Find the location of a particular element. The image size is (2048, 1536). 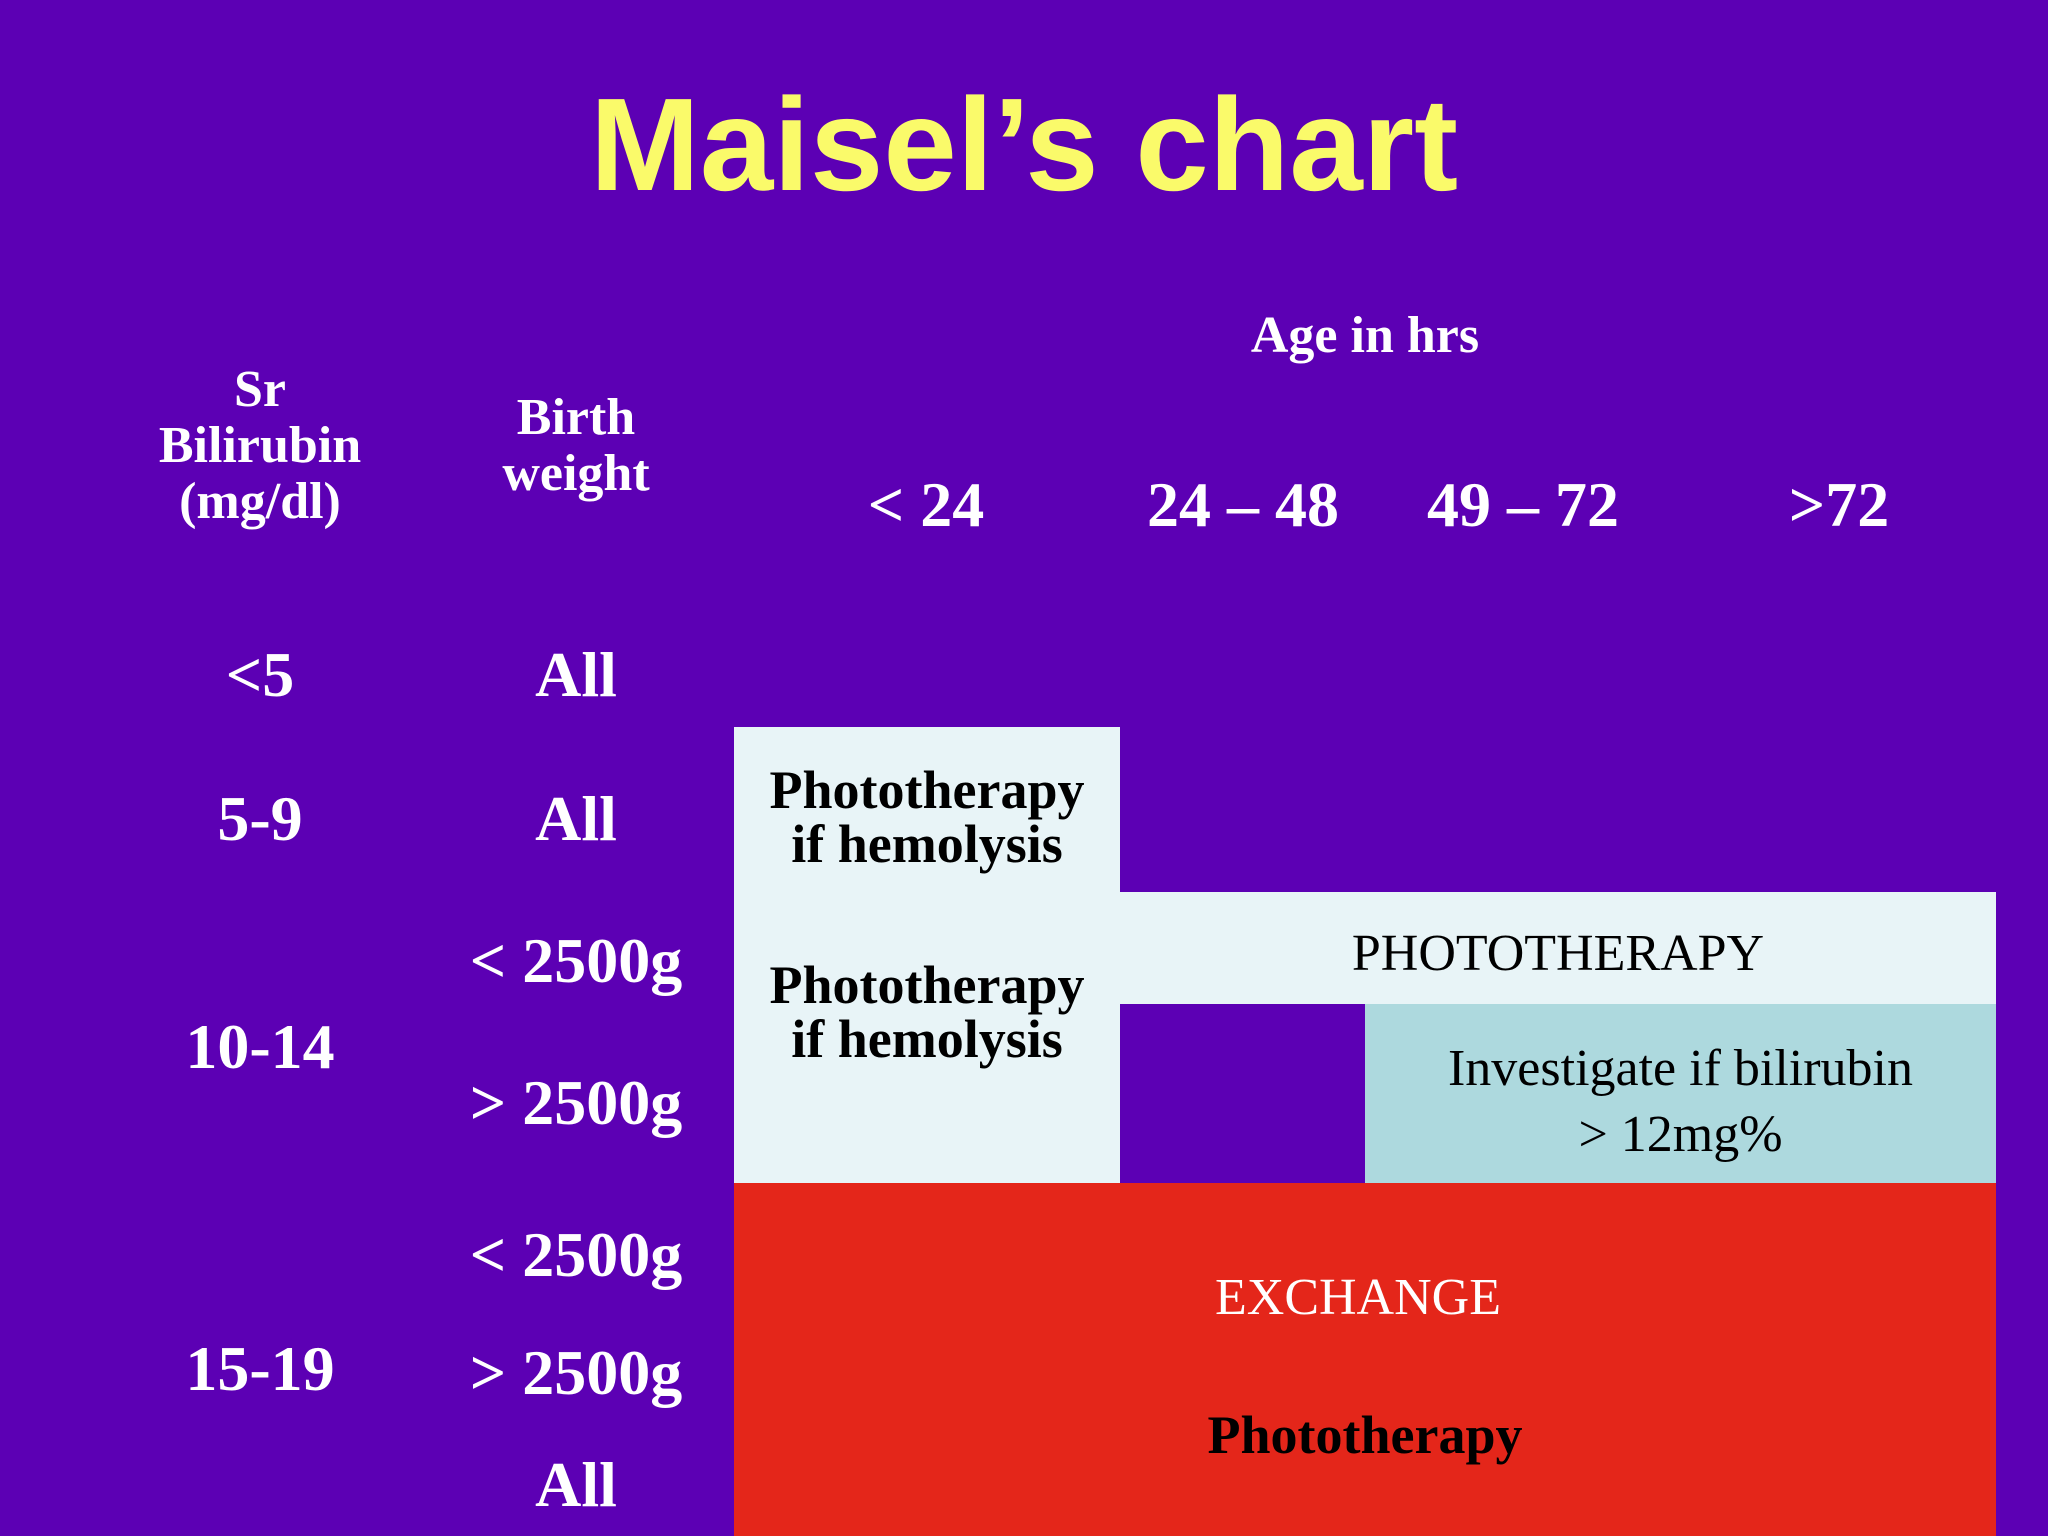

sr-bilirubin-header-line: Sr is located at coordinates (260, 389).